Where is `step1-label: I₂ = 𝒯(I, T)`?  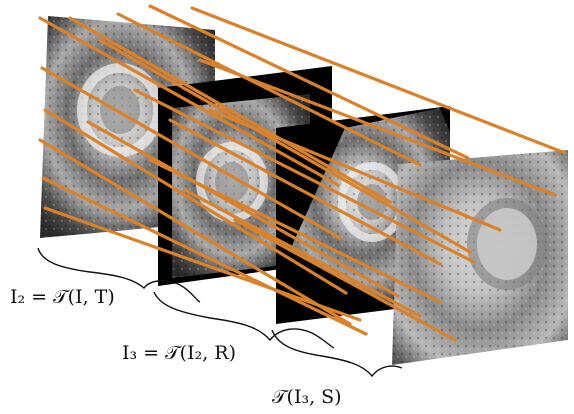 step1-label: I₂ = 𝒯(I, T) is located at coordinates (62, 297).